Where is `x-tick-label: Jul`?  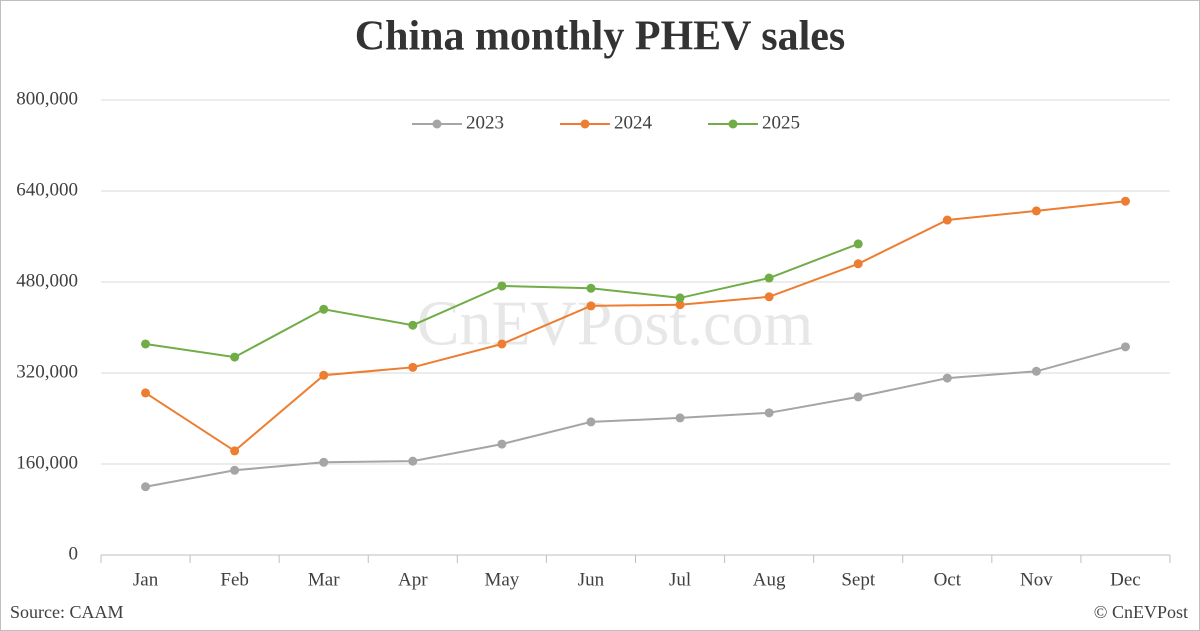 x-tick-label: Jul is located at coordinates (680, 579).